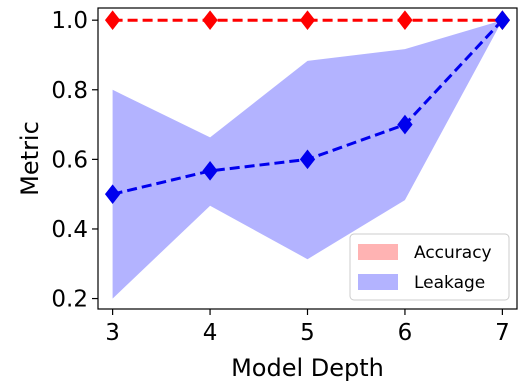  Describe the element at coordinates (69, 21) in the screenshot. I see `y-tick-label: 1.0` at that location.